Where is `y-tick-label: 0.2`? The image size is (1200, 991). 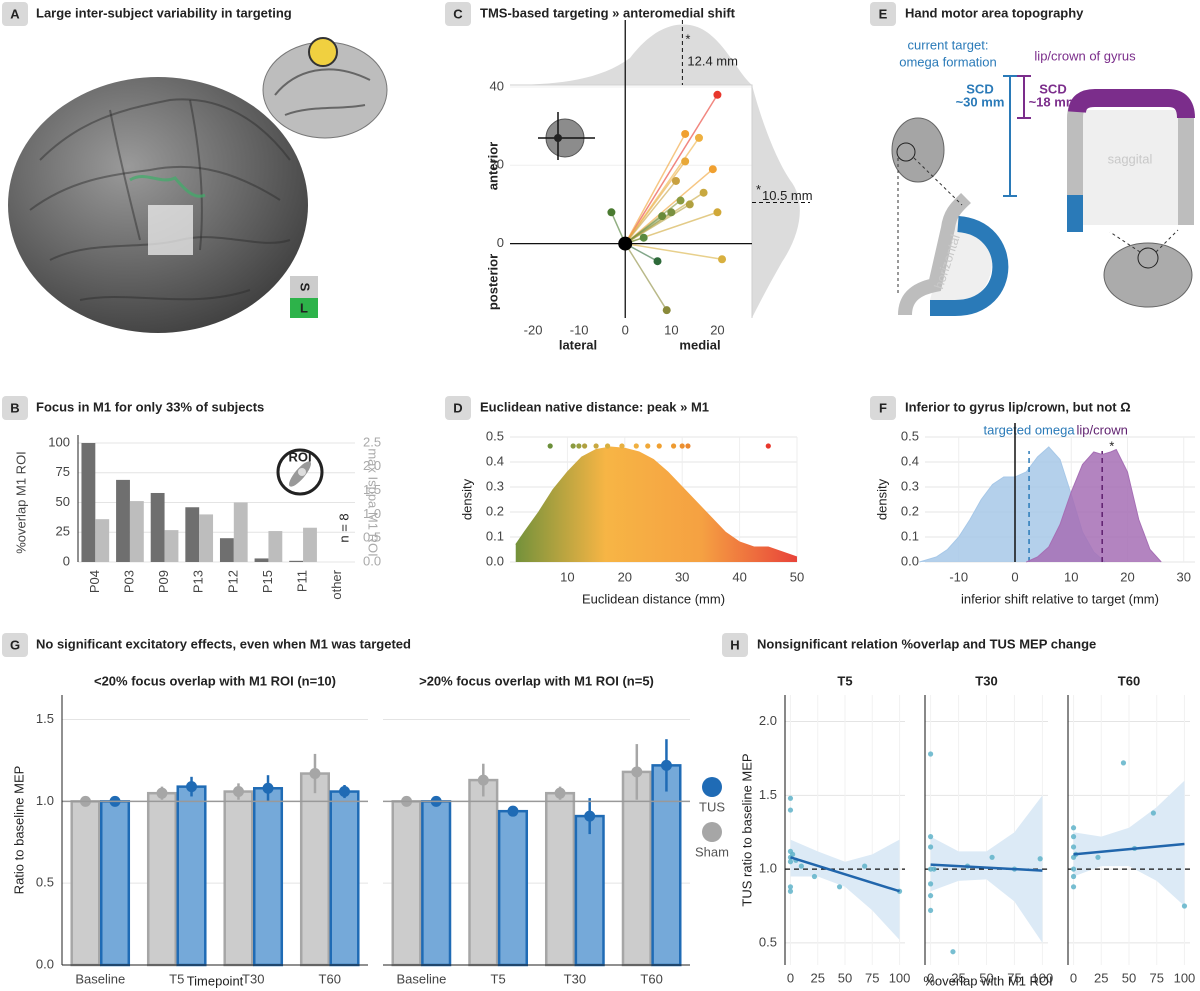
y-tick-label: 0.2 is located at coordinates (495, 510).